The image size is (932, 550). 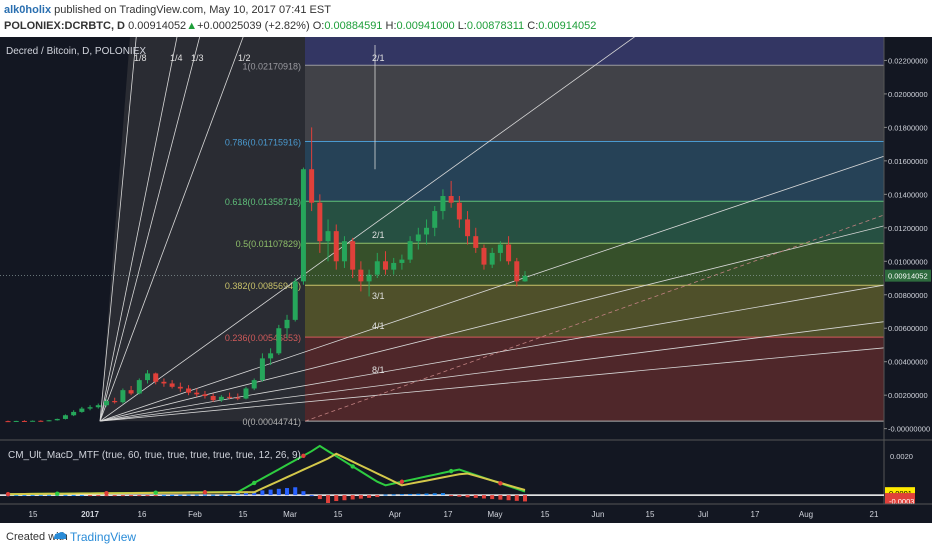 What do you see at coordinates (90, 514) in the screenshot?
I see `x-tick-label: 2017` at bounding box center [90, 514].